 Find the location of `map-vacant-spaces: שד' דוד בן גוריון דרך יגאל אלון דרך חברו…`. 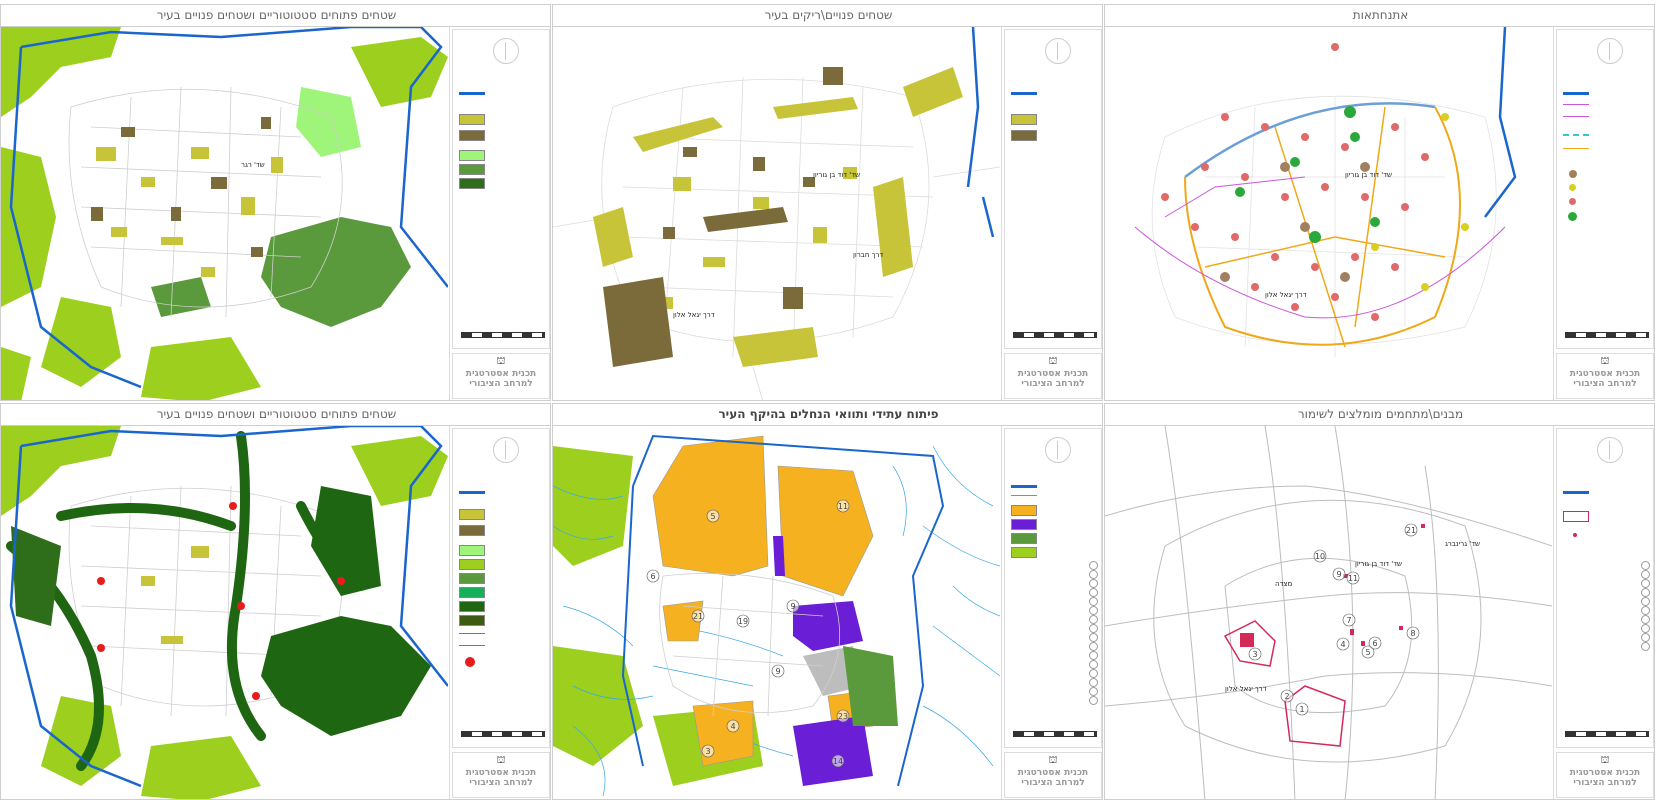

map-vacant-spaces: שד' דוד בן גוריון דרך יגאל אלון דרך חברו… is located at coordinates (776, 214).